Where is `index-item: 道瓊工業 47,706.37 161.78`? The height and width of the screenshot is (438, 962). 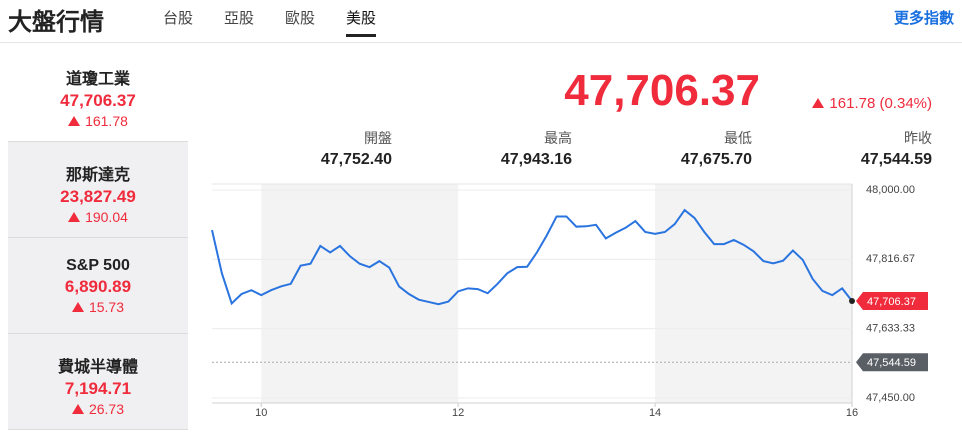 index-item: 道瓊工業 47,706.37 161.78 is located at coordinates (98, 94).